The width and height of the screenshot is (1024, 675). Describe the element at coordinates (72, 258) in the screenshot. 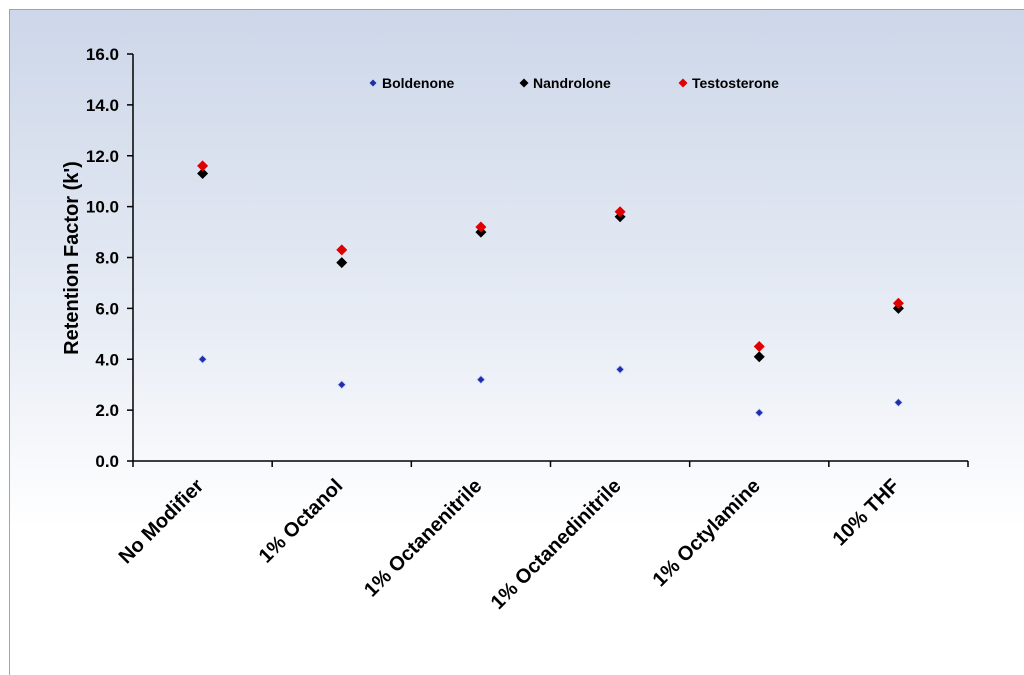

I see `y-axis-title: Retention Factor (k')` at that location.